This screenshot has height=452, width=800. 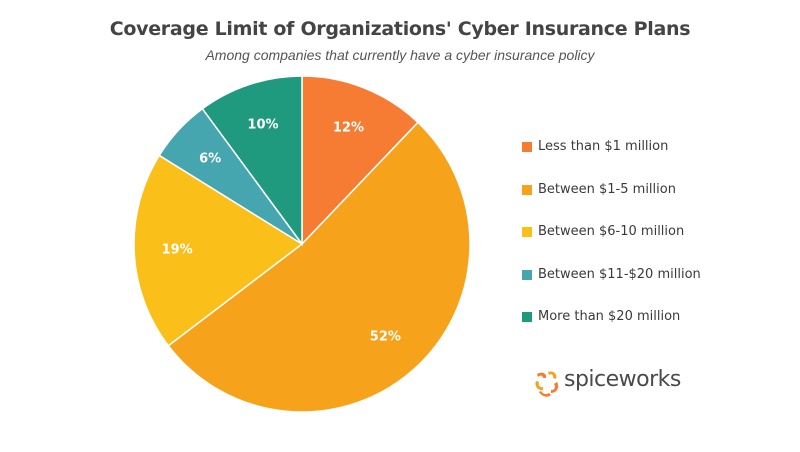 What do you see at coordinates (262, 125) in the screenshot?
I see `slice-label-more-than-20-million: 10%` at bounding box center [262, 125].